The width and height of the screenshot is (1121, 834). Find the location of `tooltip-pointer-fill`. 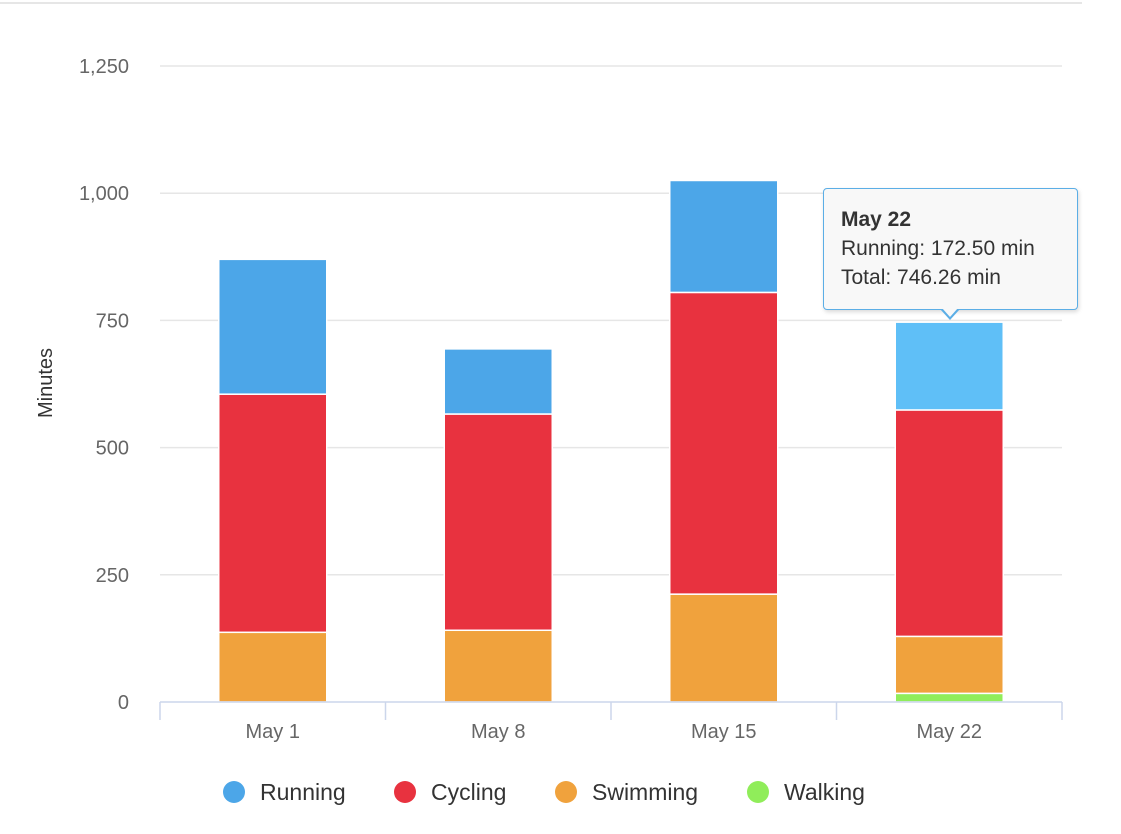

tooltip-pointer-fill is located at coordinates (950, 312).